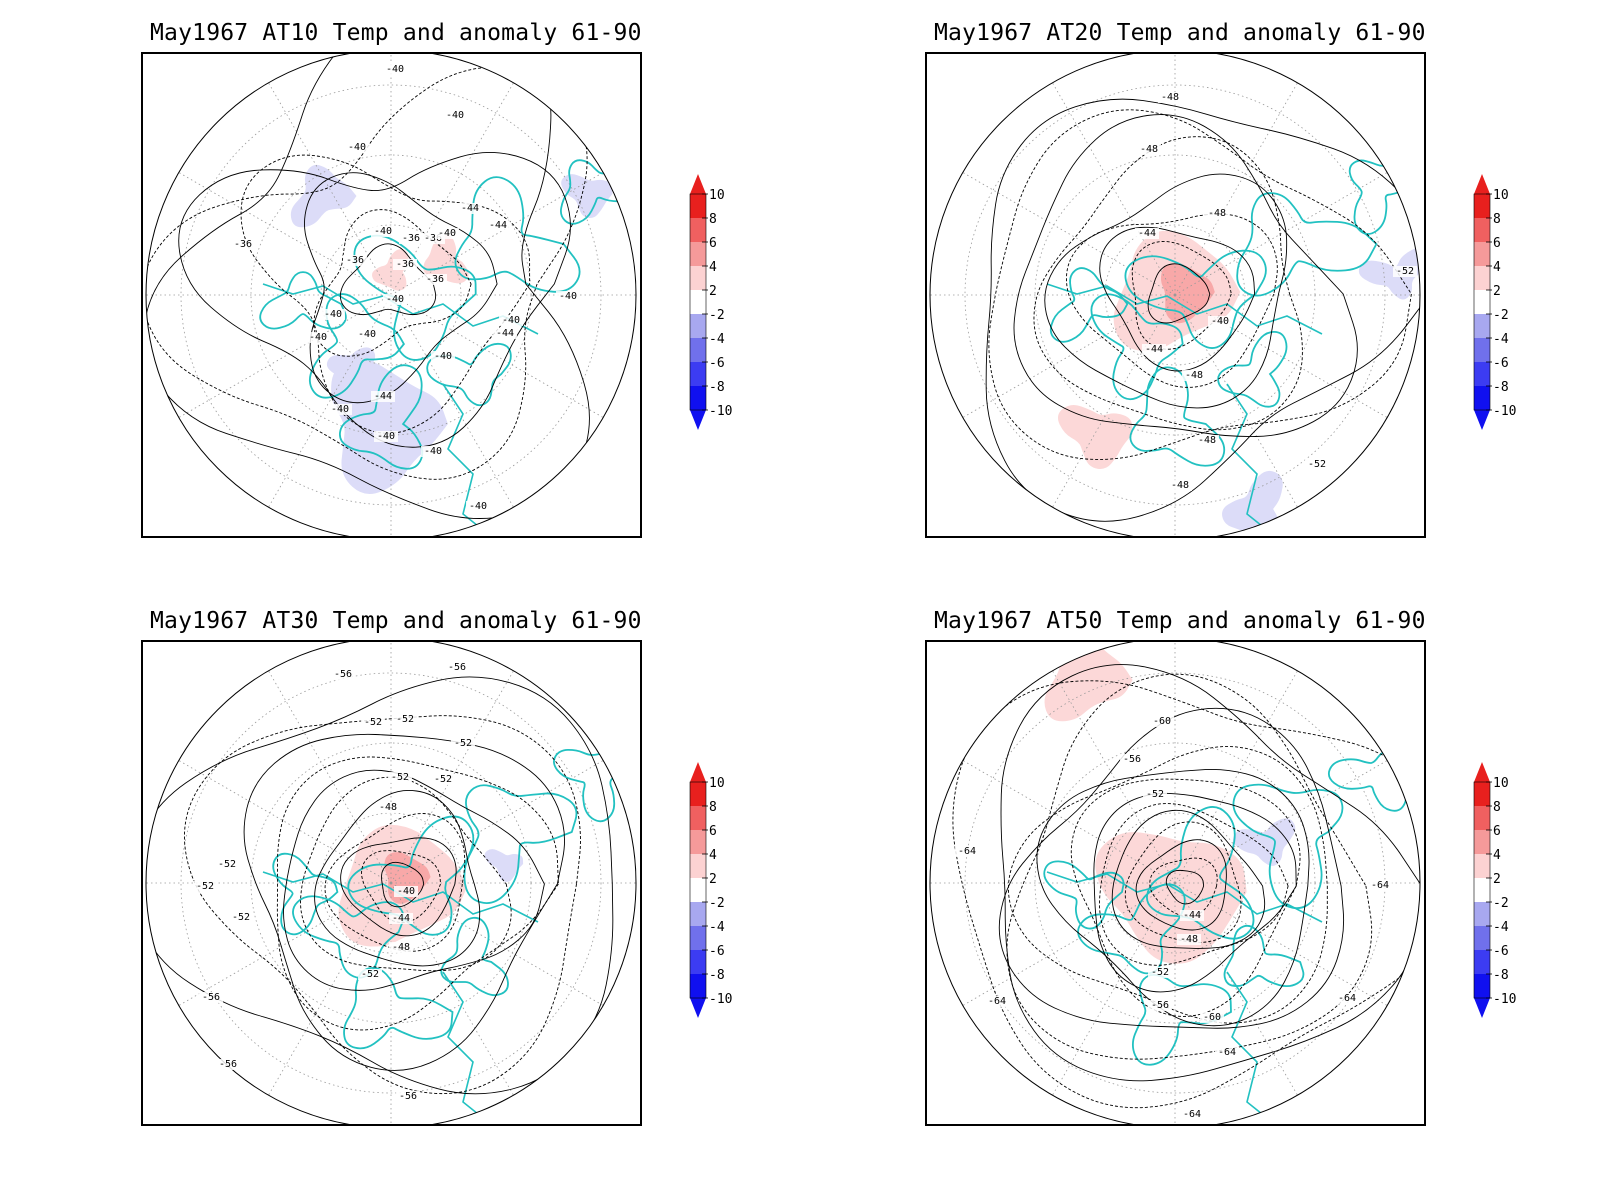 This screenshot has width=1600, height=1200. I want to click on legend-level-label: 10, so click(1501, 195).